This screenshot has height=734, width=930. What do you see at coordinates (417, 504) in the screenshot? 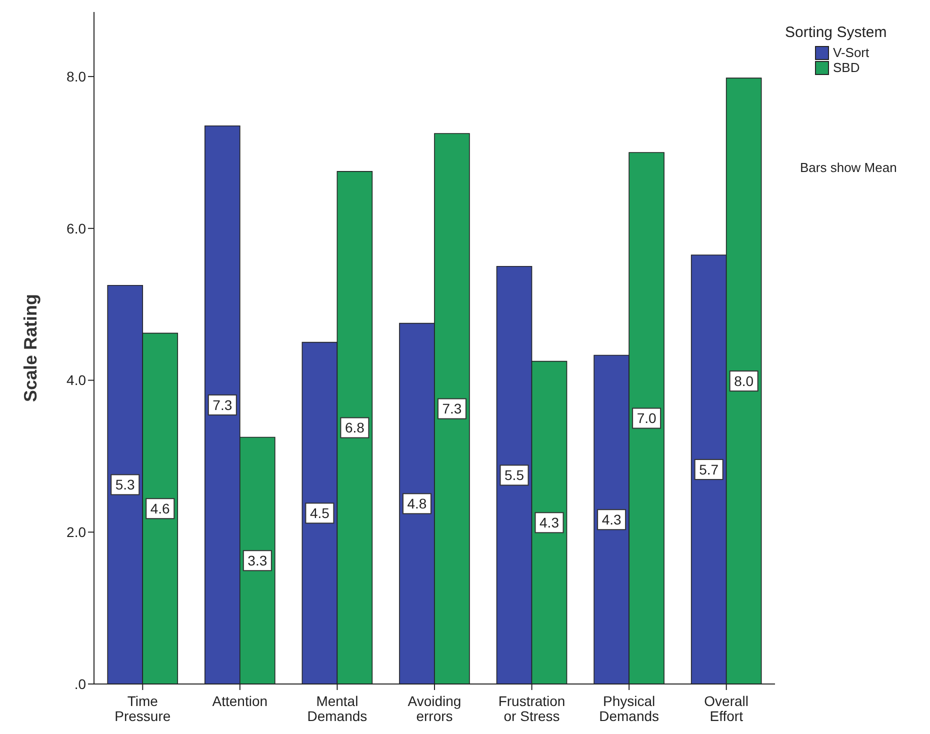
I see `data-label: 4.8` at bounding box center [417, 504].